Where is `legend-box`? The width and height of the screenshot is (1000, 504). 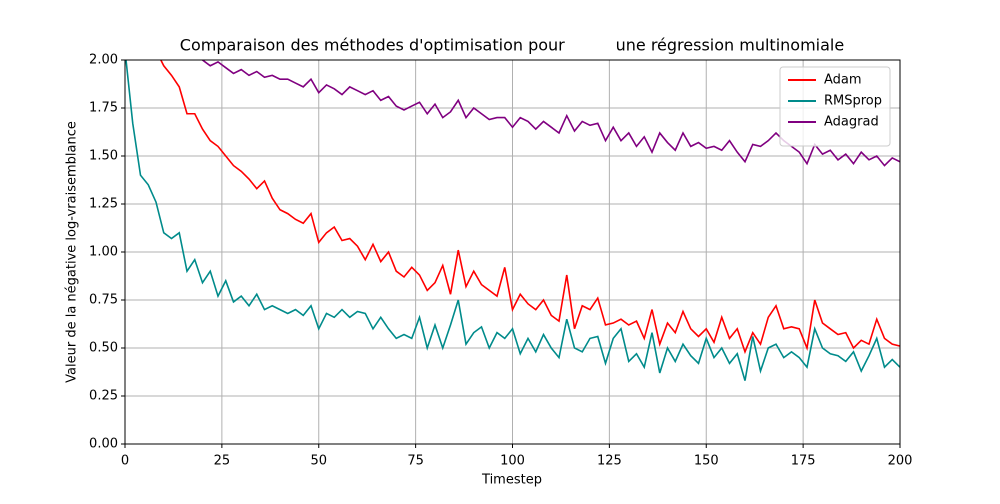 legend-box is located at coordinates (835, 106).